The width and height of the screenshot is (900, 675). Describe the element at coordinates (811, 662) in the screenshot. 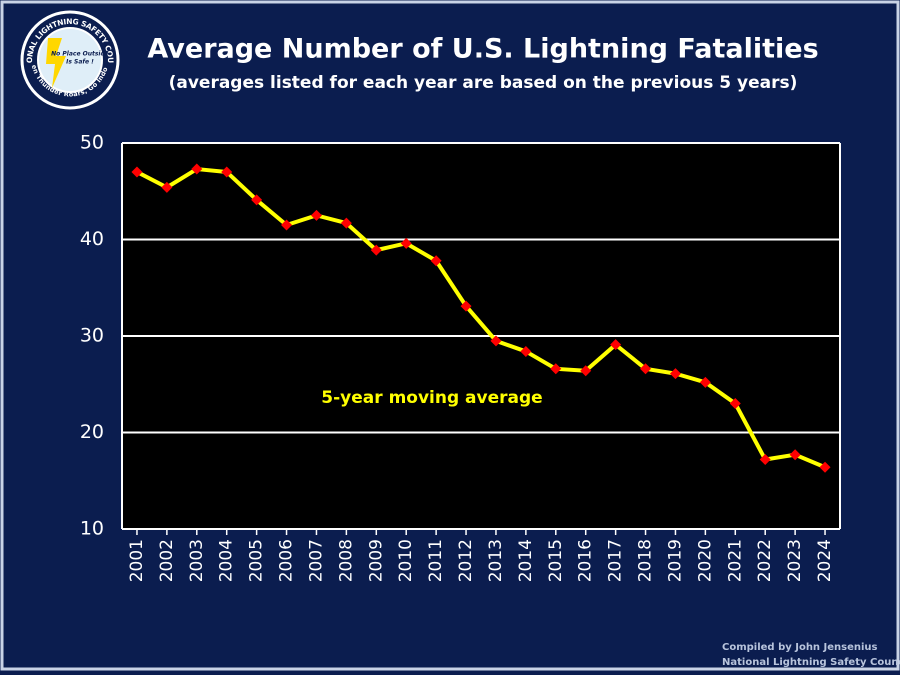

I see `footer-text: National Lightning Safety Council` at that location.